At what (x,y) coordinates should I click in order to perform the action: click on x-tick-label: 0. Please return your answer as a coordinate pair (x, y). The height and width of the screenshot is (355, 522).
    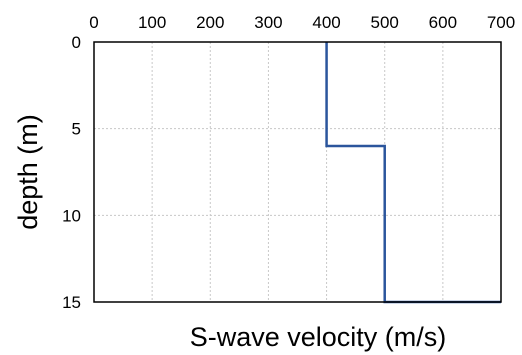
    Looking at the image, I should click on (93, 22).